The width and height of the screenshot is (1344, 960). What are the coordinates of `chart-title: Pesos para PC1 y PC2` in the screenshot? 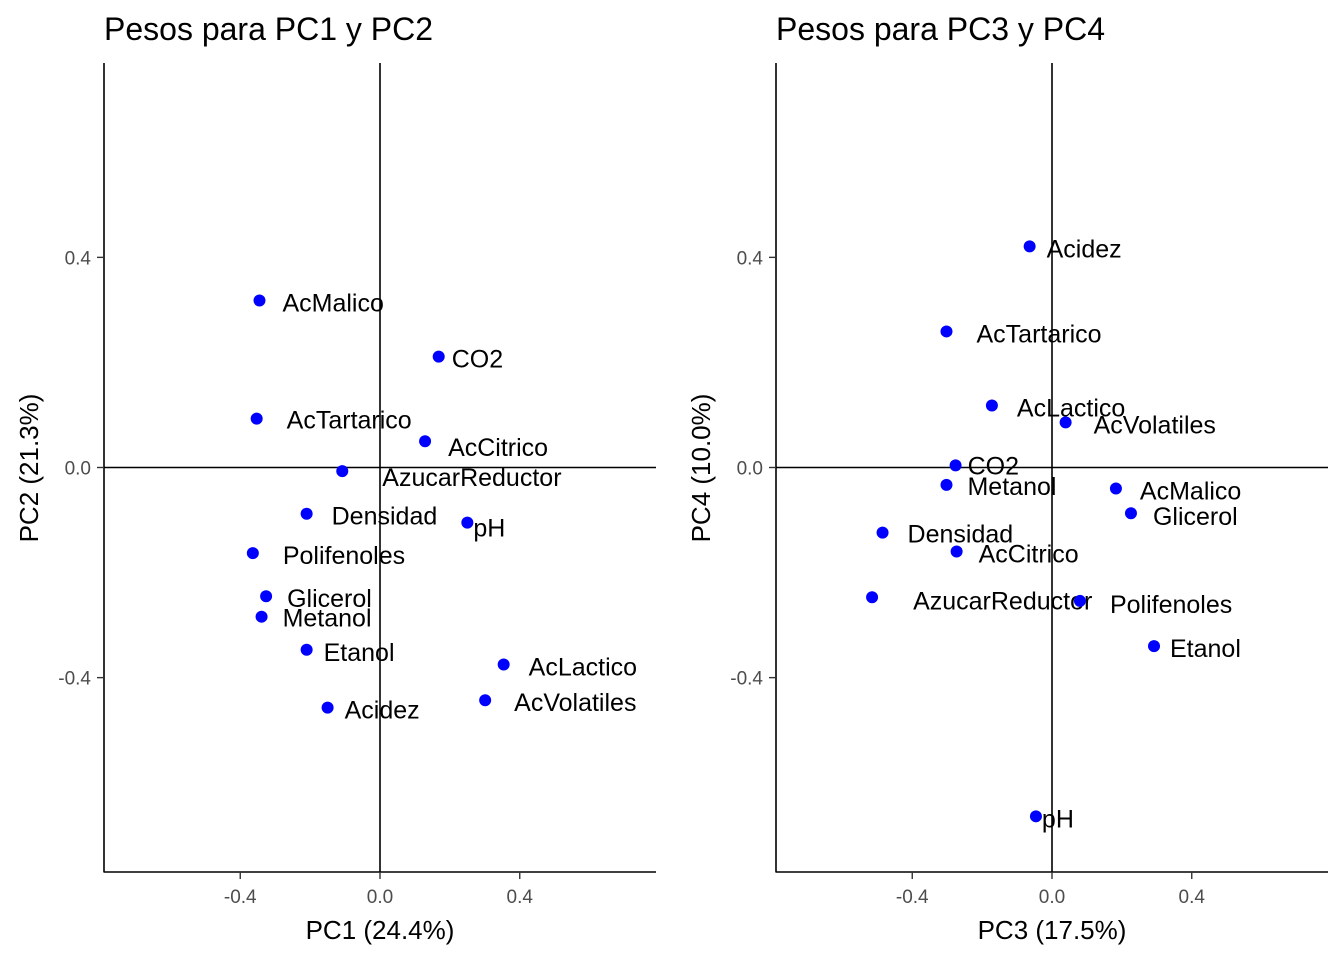 It's located at (268, 29).